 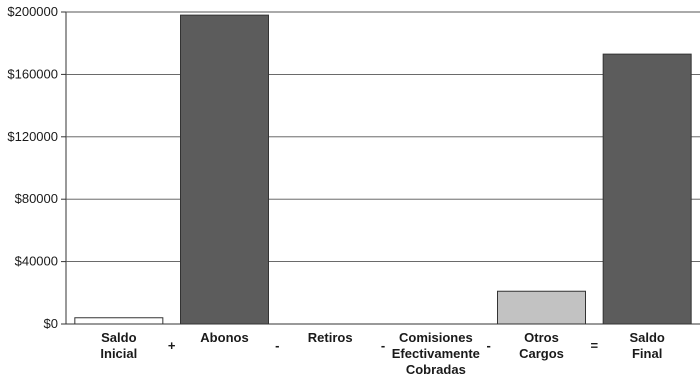 I want to click on x-label-abonos: Abonos, so click(x=224, y=337).